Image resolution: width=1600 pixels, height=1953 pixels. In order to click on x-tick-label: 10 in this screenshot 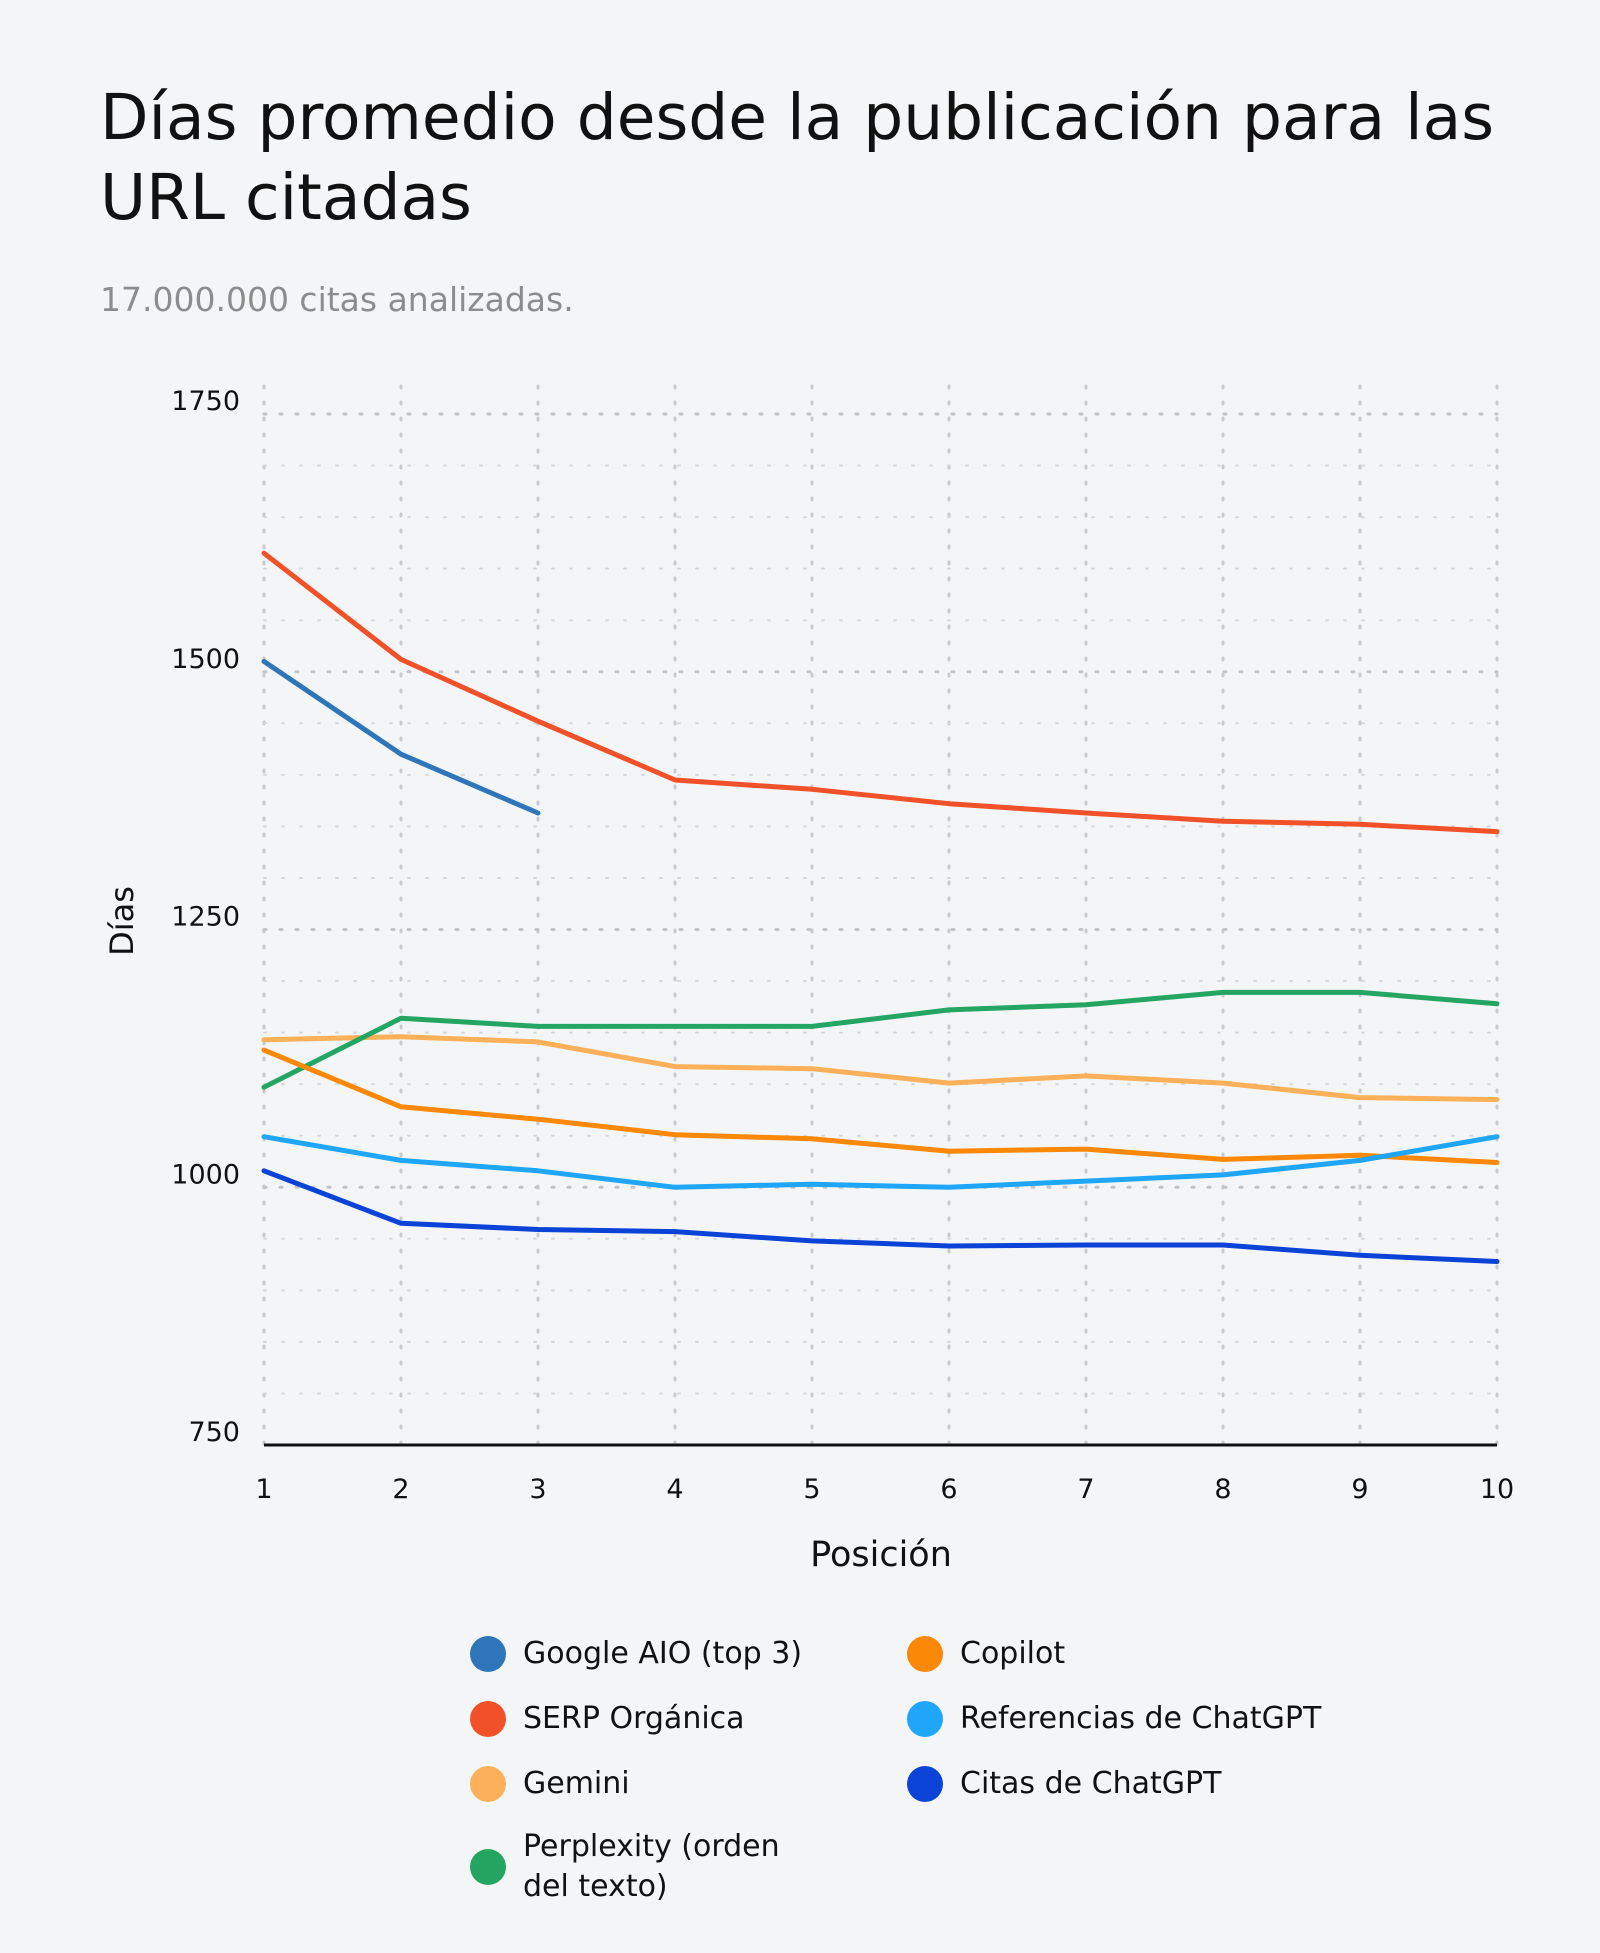, I will do `click(1497, 1489)`.